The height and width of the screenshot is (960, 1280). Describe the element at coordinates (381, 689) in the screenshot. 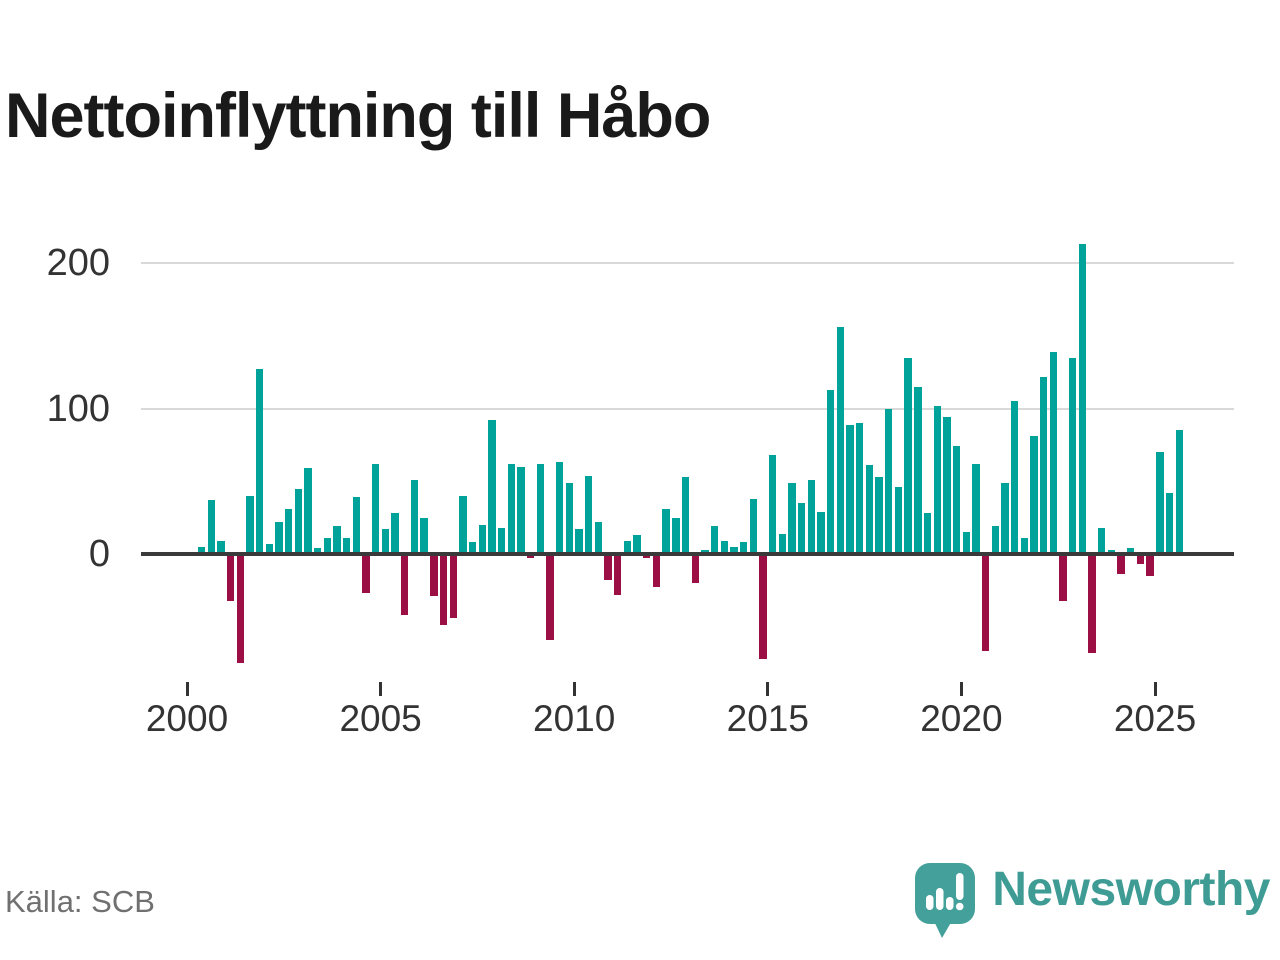

I see `x-axis-tick-2005` at that location.